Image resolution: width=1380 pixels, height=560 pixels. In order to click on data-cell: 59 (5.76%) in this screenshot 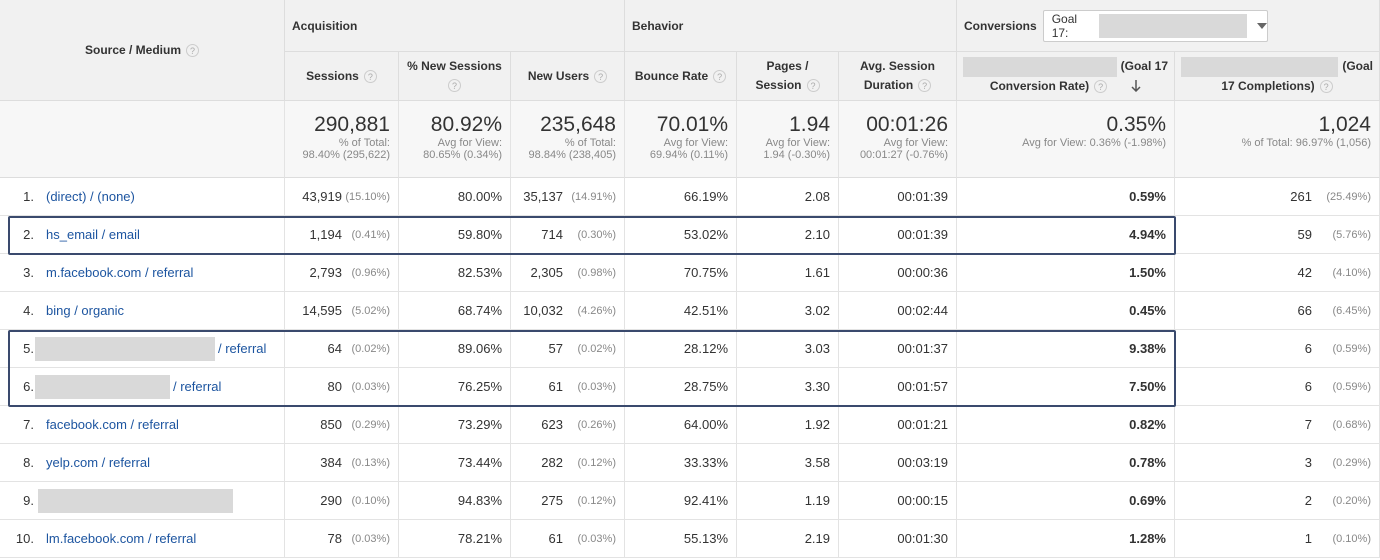, I will do `click(1277, 235)`.